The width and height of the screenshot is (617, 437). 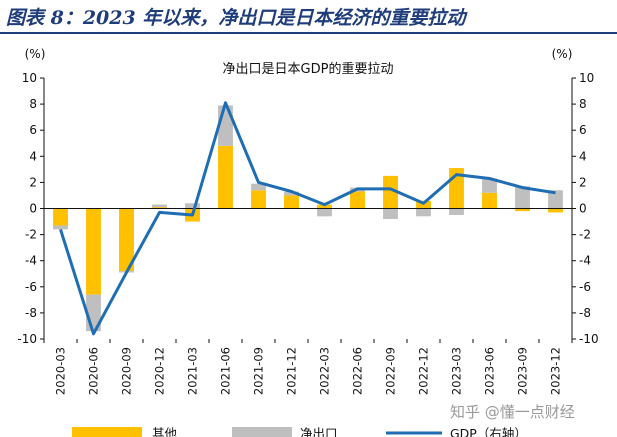 What do you see at coordinates (33, 156) in the screenshot?
I see `left-tick-label: 4` at bounding box center [33, 156].